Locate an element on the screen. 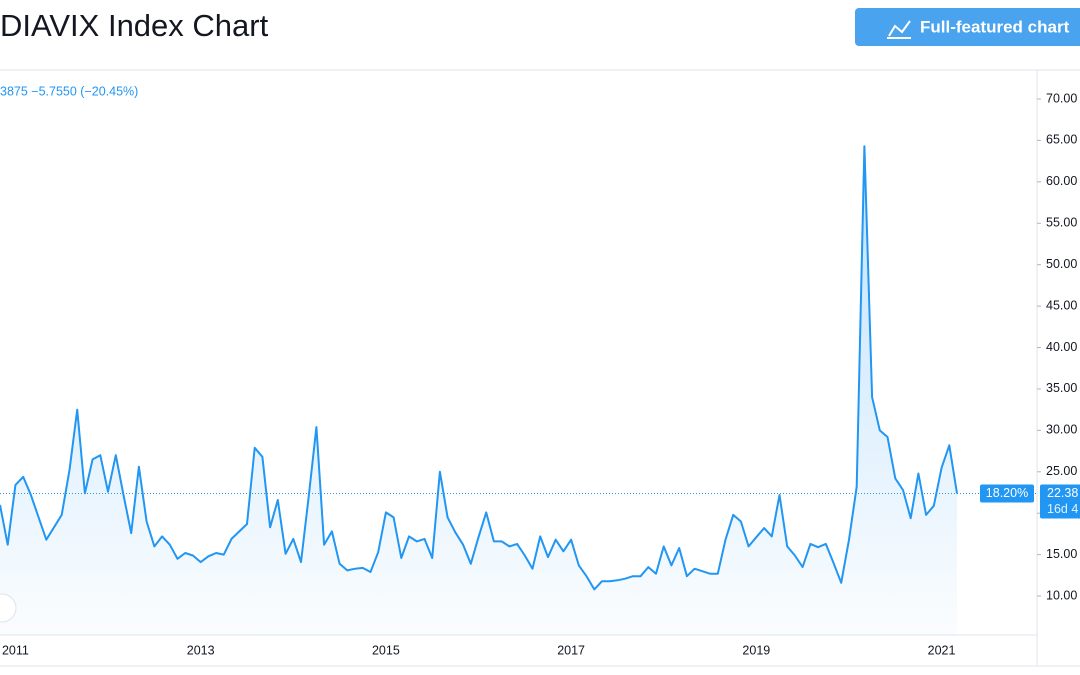  y-tick-label: 25.00 is located at coordinates (1061, 471).